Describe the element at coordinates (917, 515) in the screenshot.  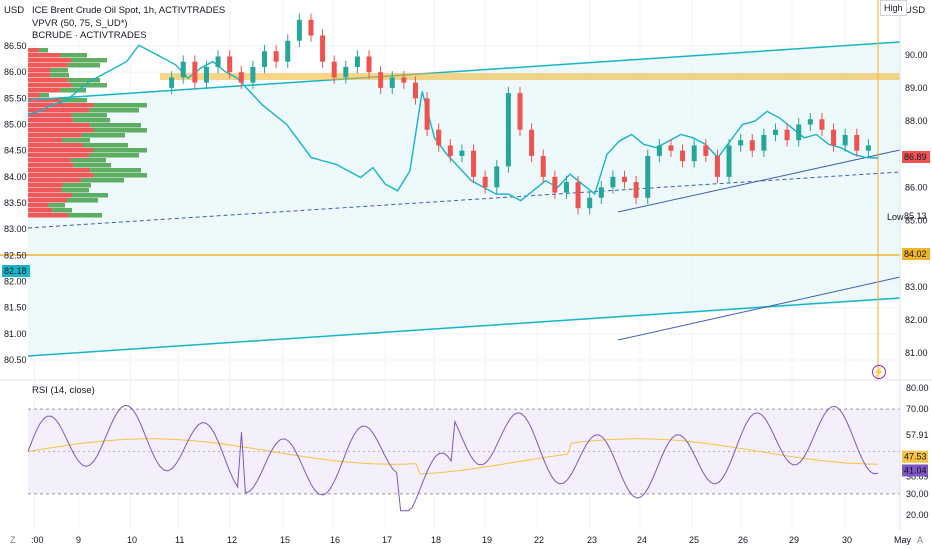
I see `rsi-tick-label: 20.00` at that location.